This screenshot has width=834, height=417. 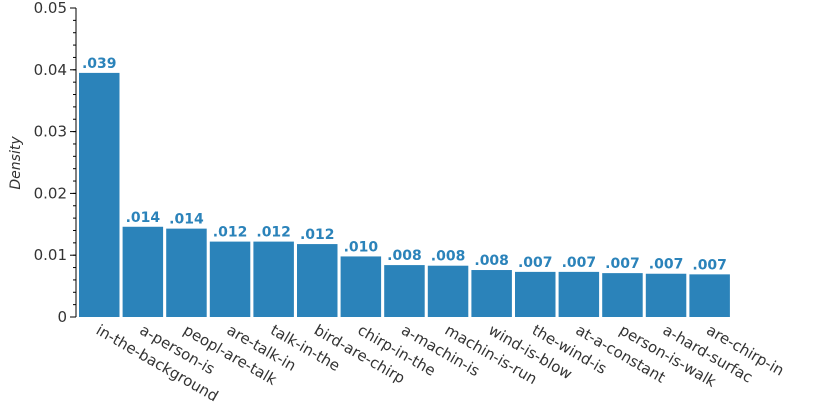 I want to click on y-tick-label: 0, so click(x=62, y=317).